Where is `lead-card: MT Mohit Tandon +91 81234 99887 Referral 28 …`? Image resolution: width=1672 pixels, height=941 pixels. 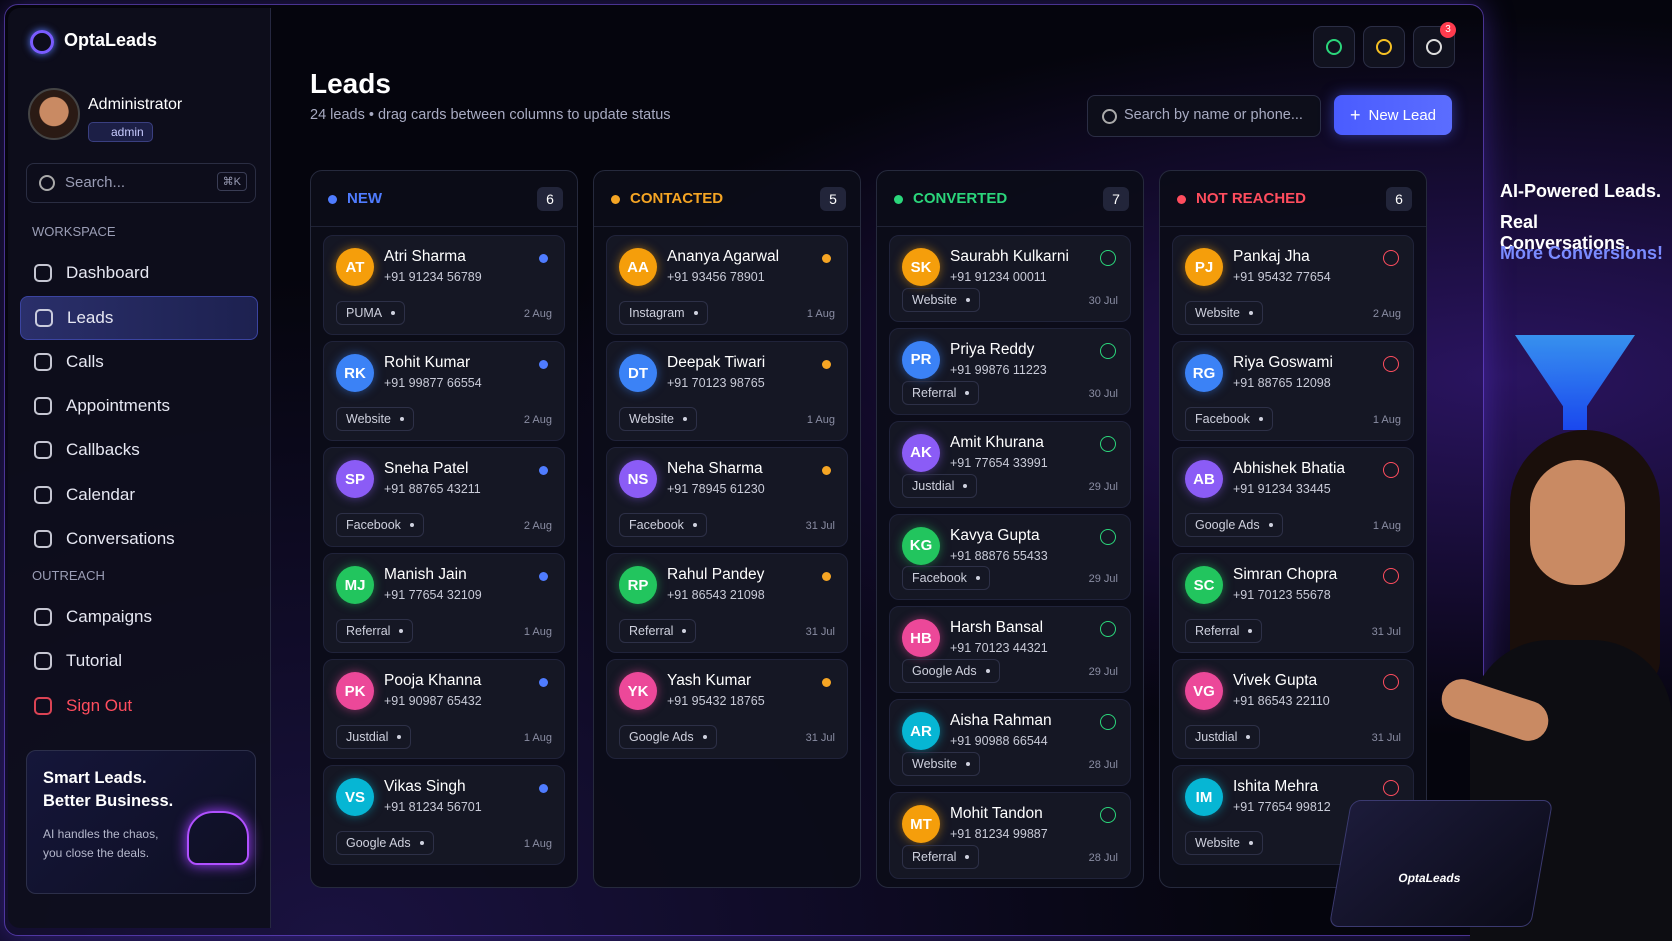 lead-card: MT Mohit Tandon +91 81234 99887 Referral 28 … is located at coordinates (1010, 835).